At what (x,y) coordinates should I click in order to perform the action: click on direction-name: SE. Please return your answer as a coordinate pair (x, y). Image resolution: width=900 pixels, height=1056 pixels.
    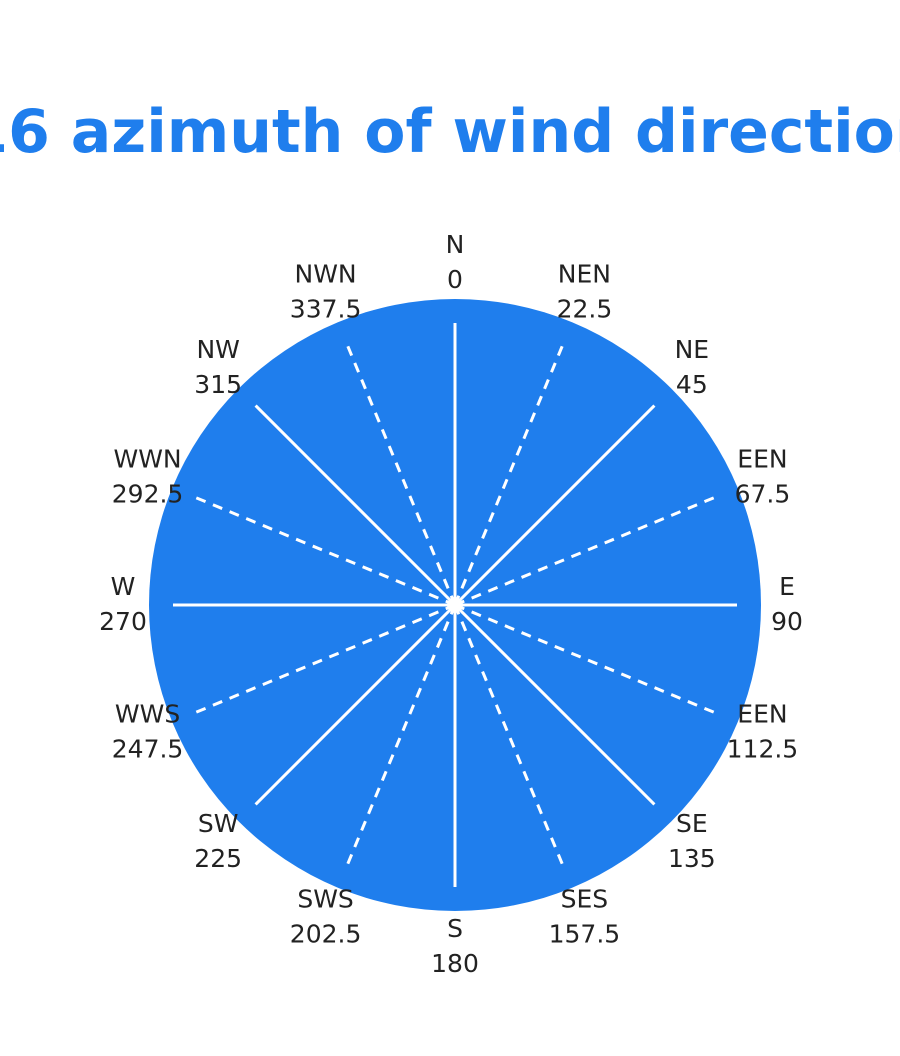
    Looking at the image, I should click on (692, 823).